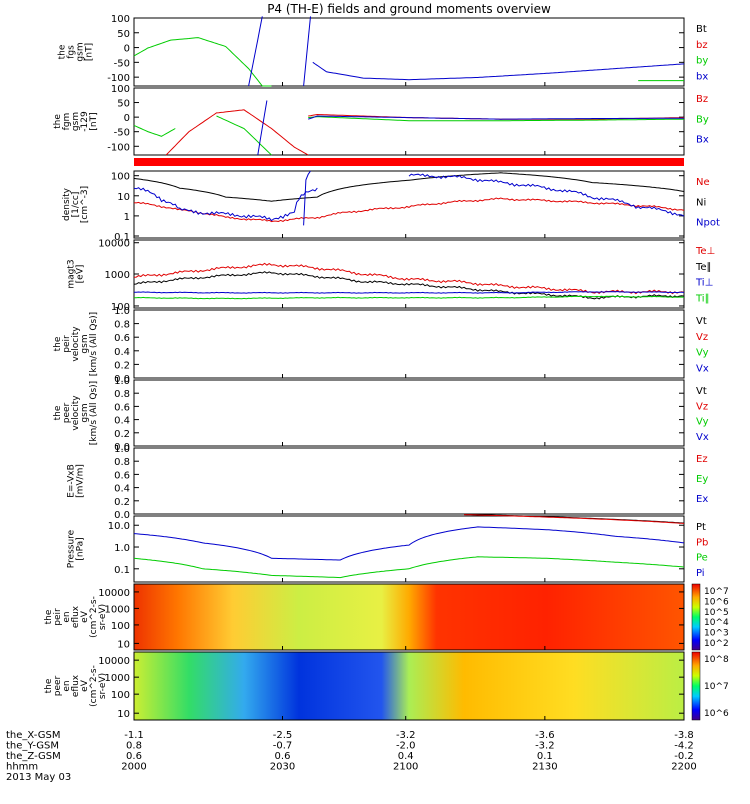 This screenshot has width=750, height=804. I want to click on series-Ni, so click(409, 187).